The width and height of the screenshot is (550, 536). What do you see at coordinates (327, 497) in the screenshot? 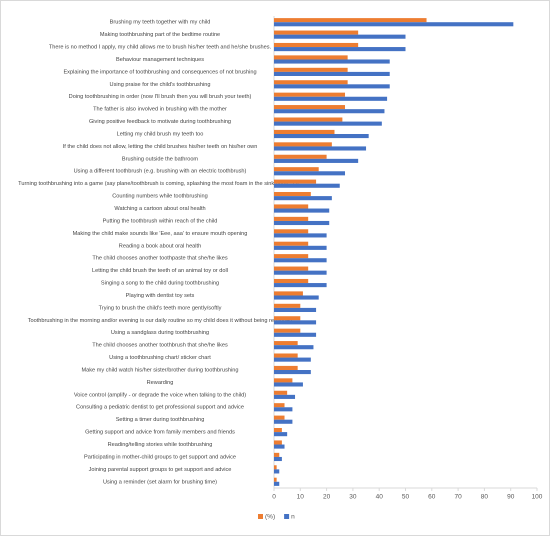
I see `x-tick-label: 20` at bounding box center [327, 497].